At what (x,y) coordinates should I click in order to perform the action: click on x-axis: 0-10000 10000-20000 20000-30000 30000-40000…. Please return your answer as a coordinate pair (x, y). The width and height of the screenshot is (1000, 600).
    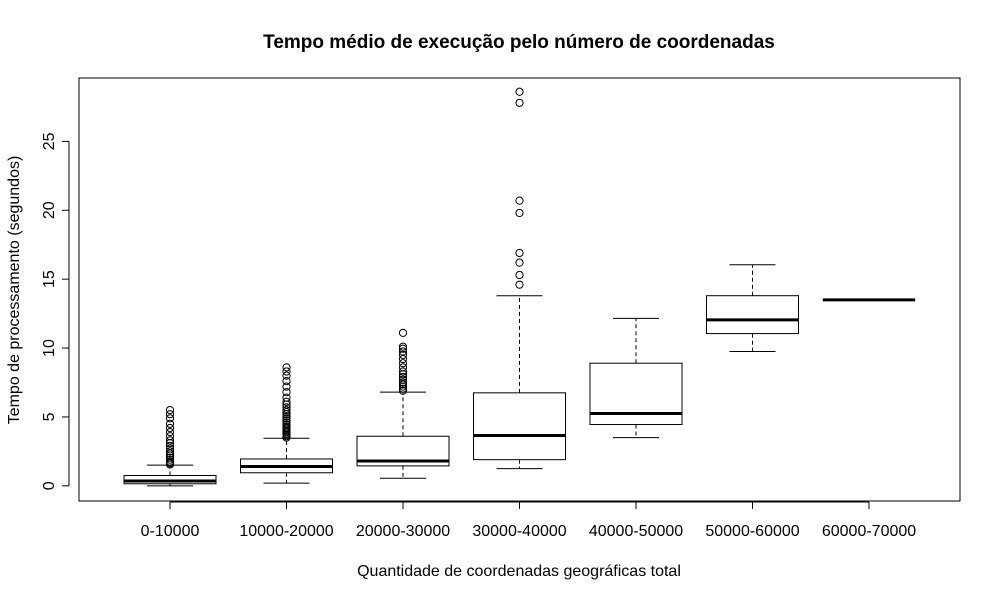
    Looking at the image, I should click on (528, 520).